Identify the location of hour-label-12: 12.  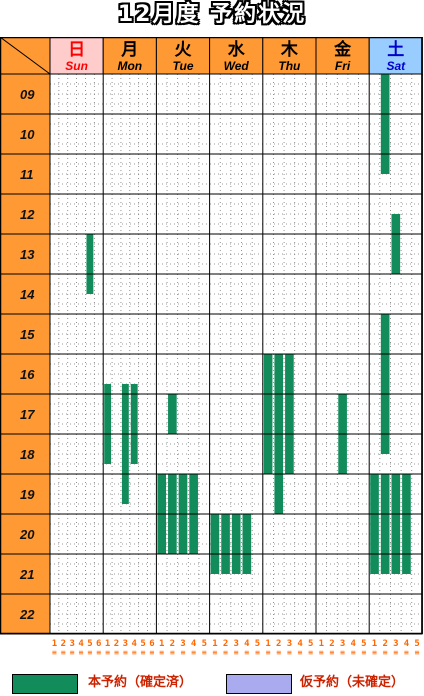
(27, 214).